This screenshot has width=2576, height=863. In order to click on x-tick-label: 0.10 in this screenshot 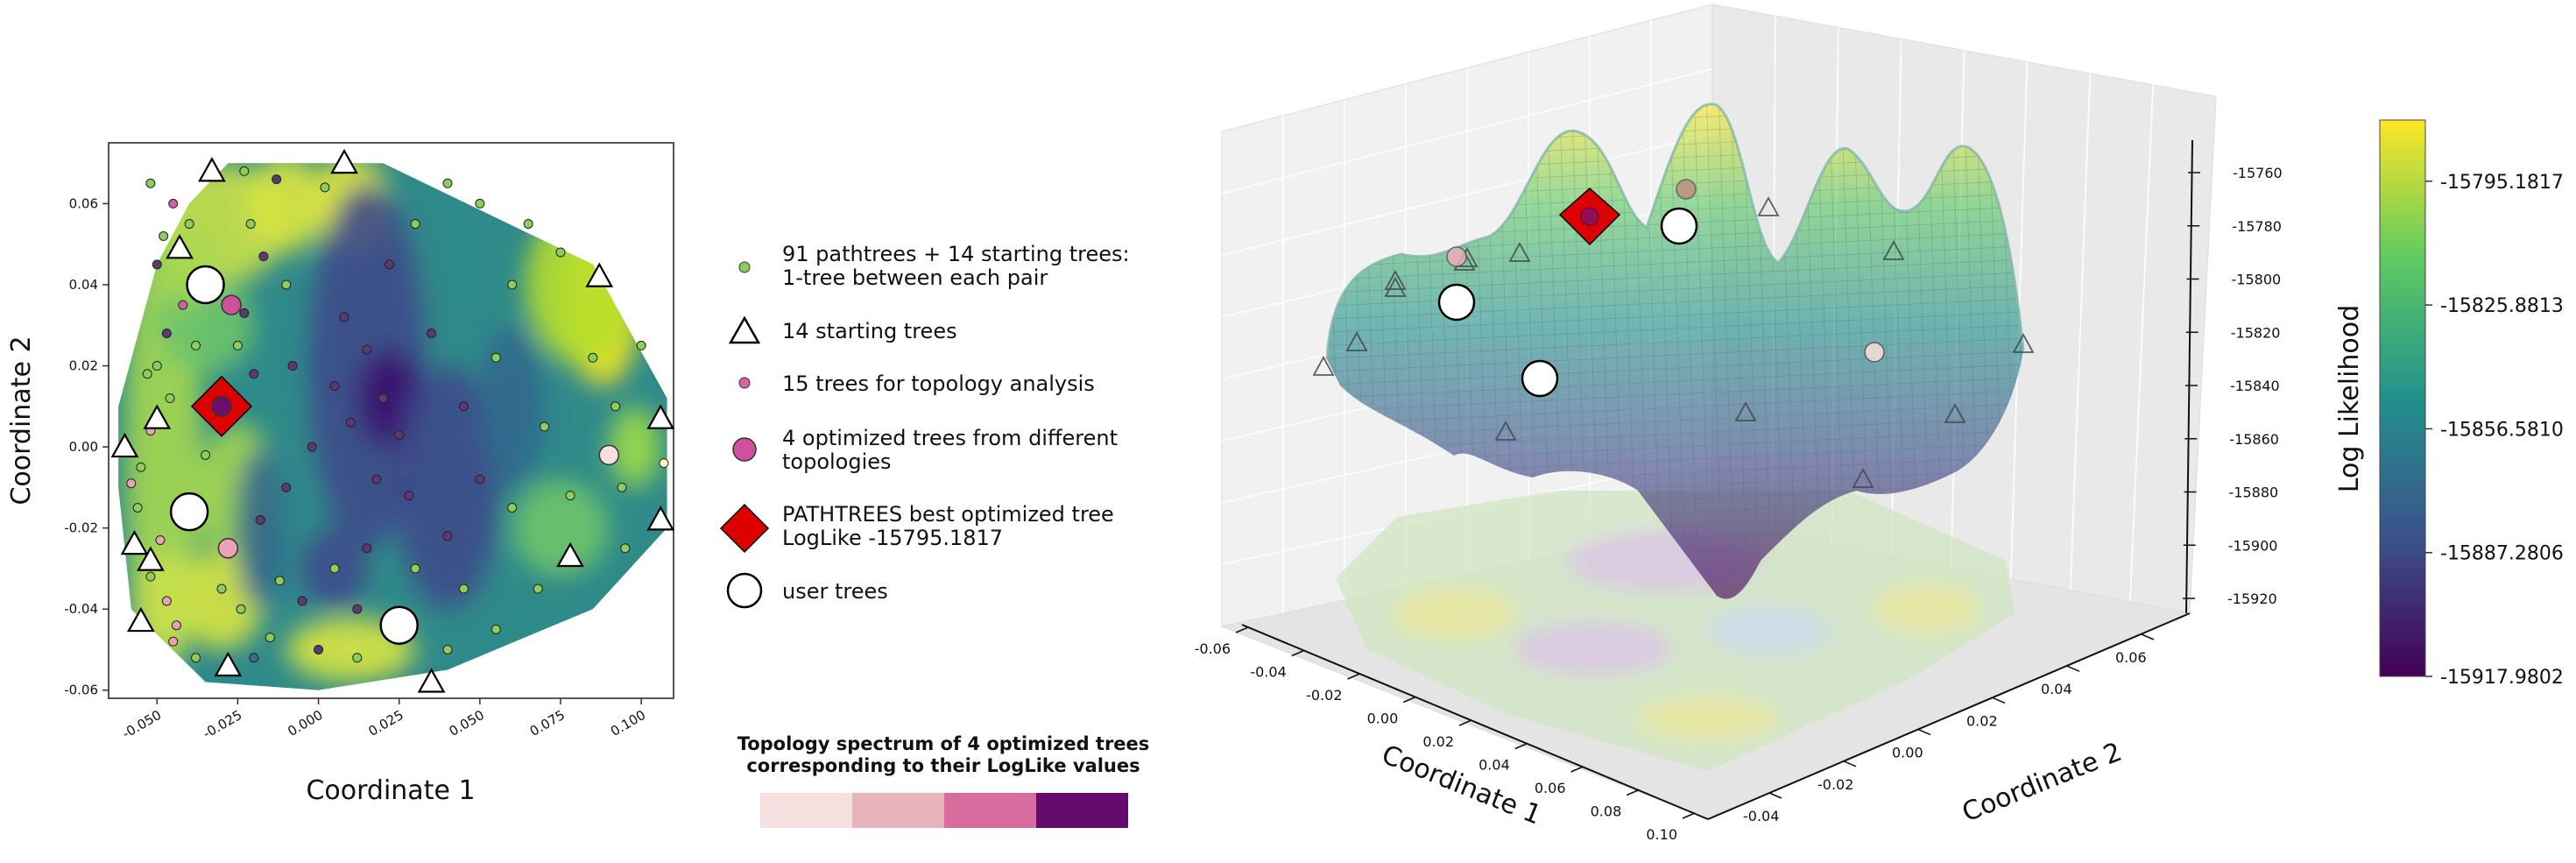, I will do `click(1661, 834)`.